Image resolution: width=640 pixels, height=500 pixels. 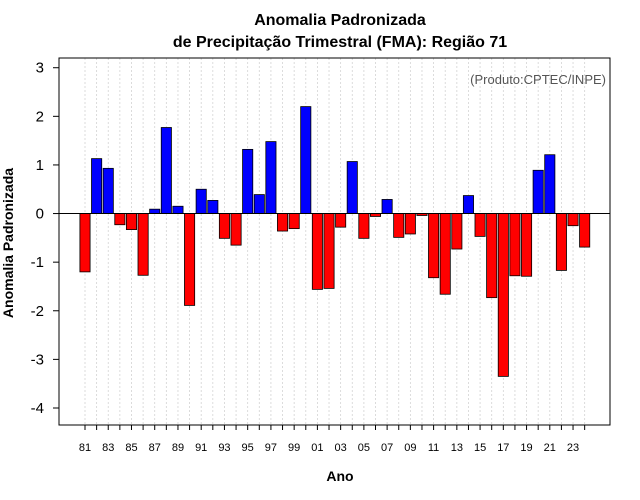 What do you see at coordinates (433, 448) in the screenshot?
I see `x-tick-label: 11` at bounding box center [433, 448].